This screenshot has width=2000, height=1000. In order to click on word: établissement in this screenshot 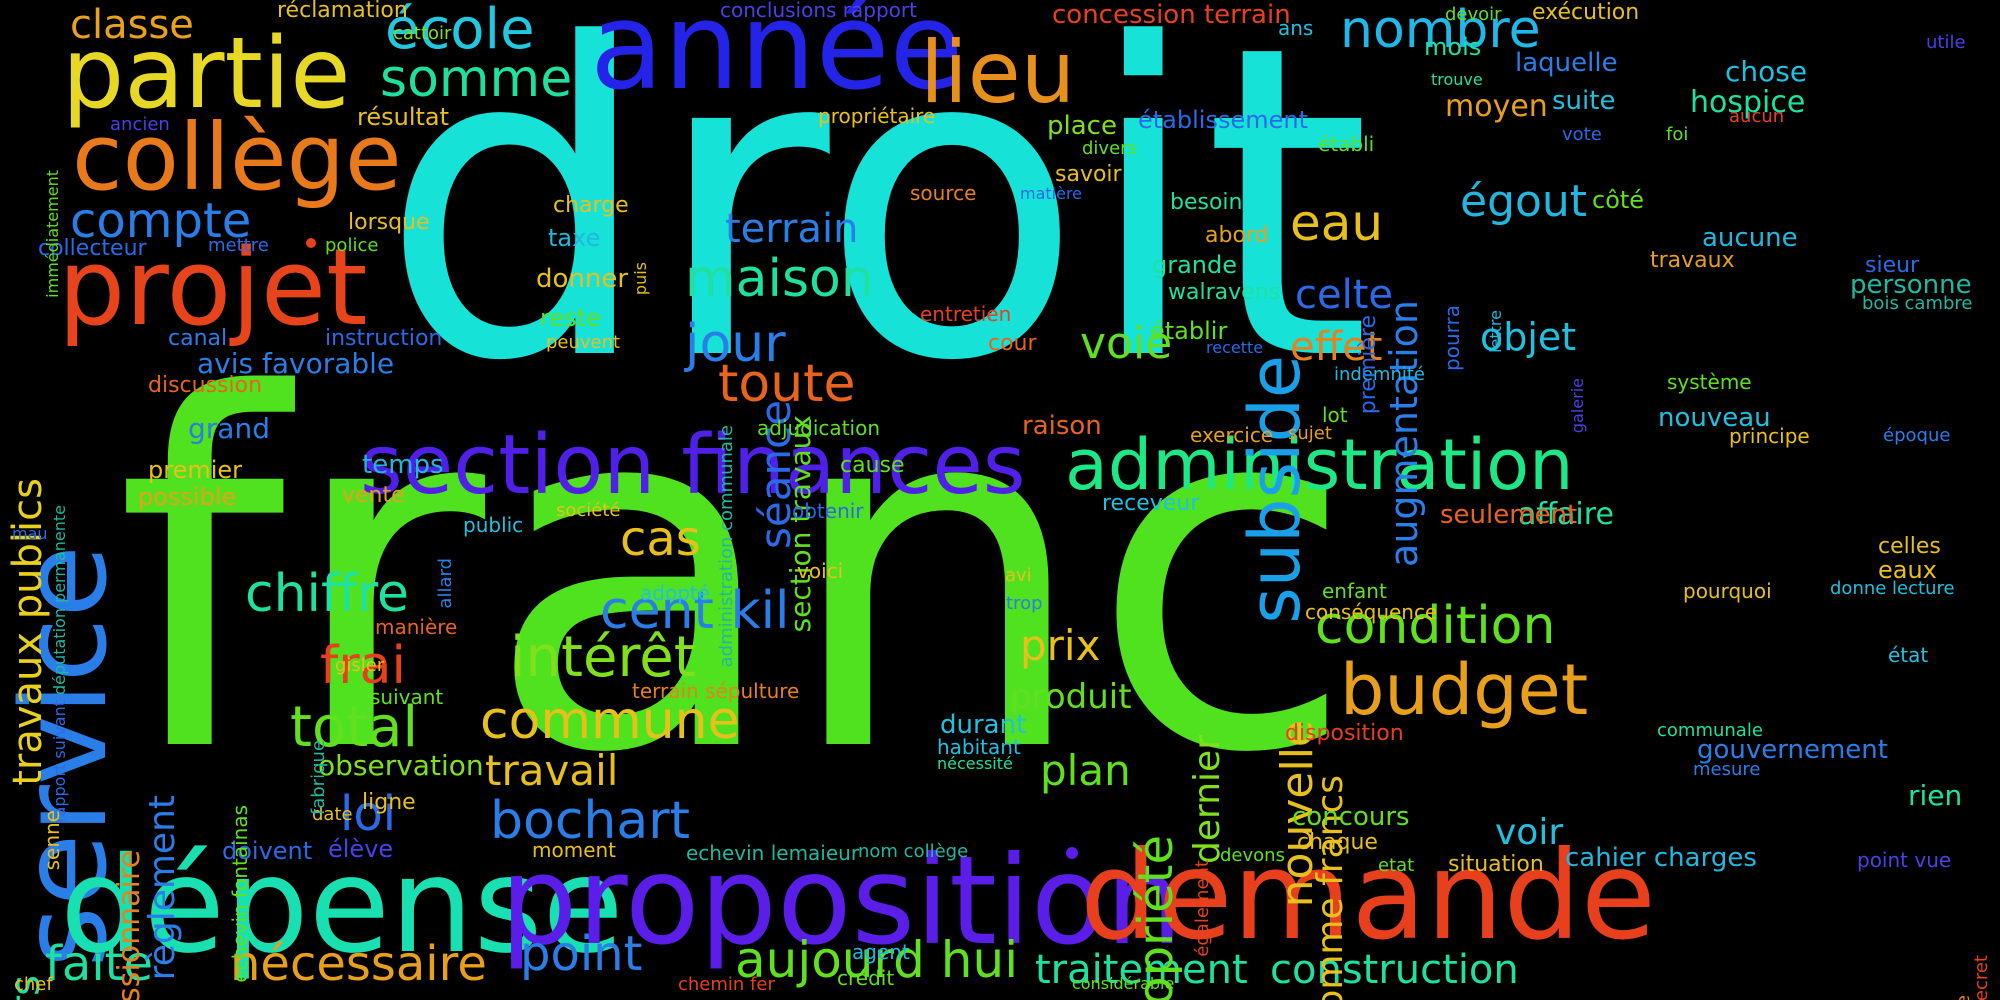, I will do `click(1223, 120)`.